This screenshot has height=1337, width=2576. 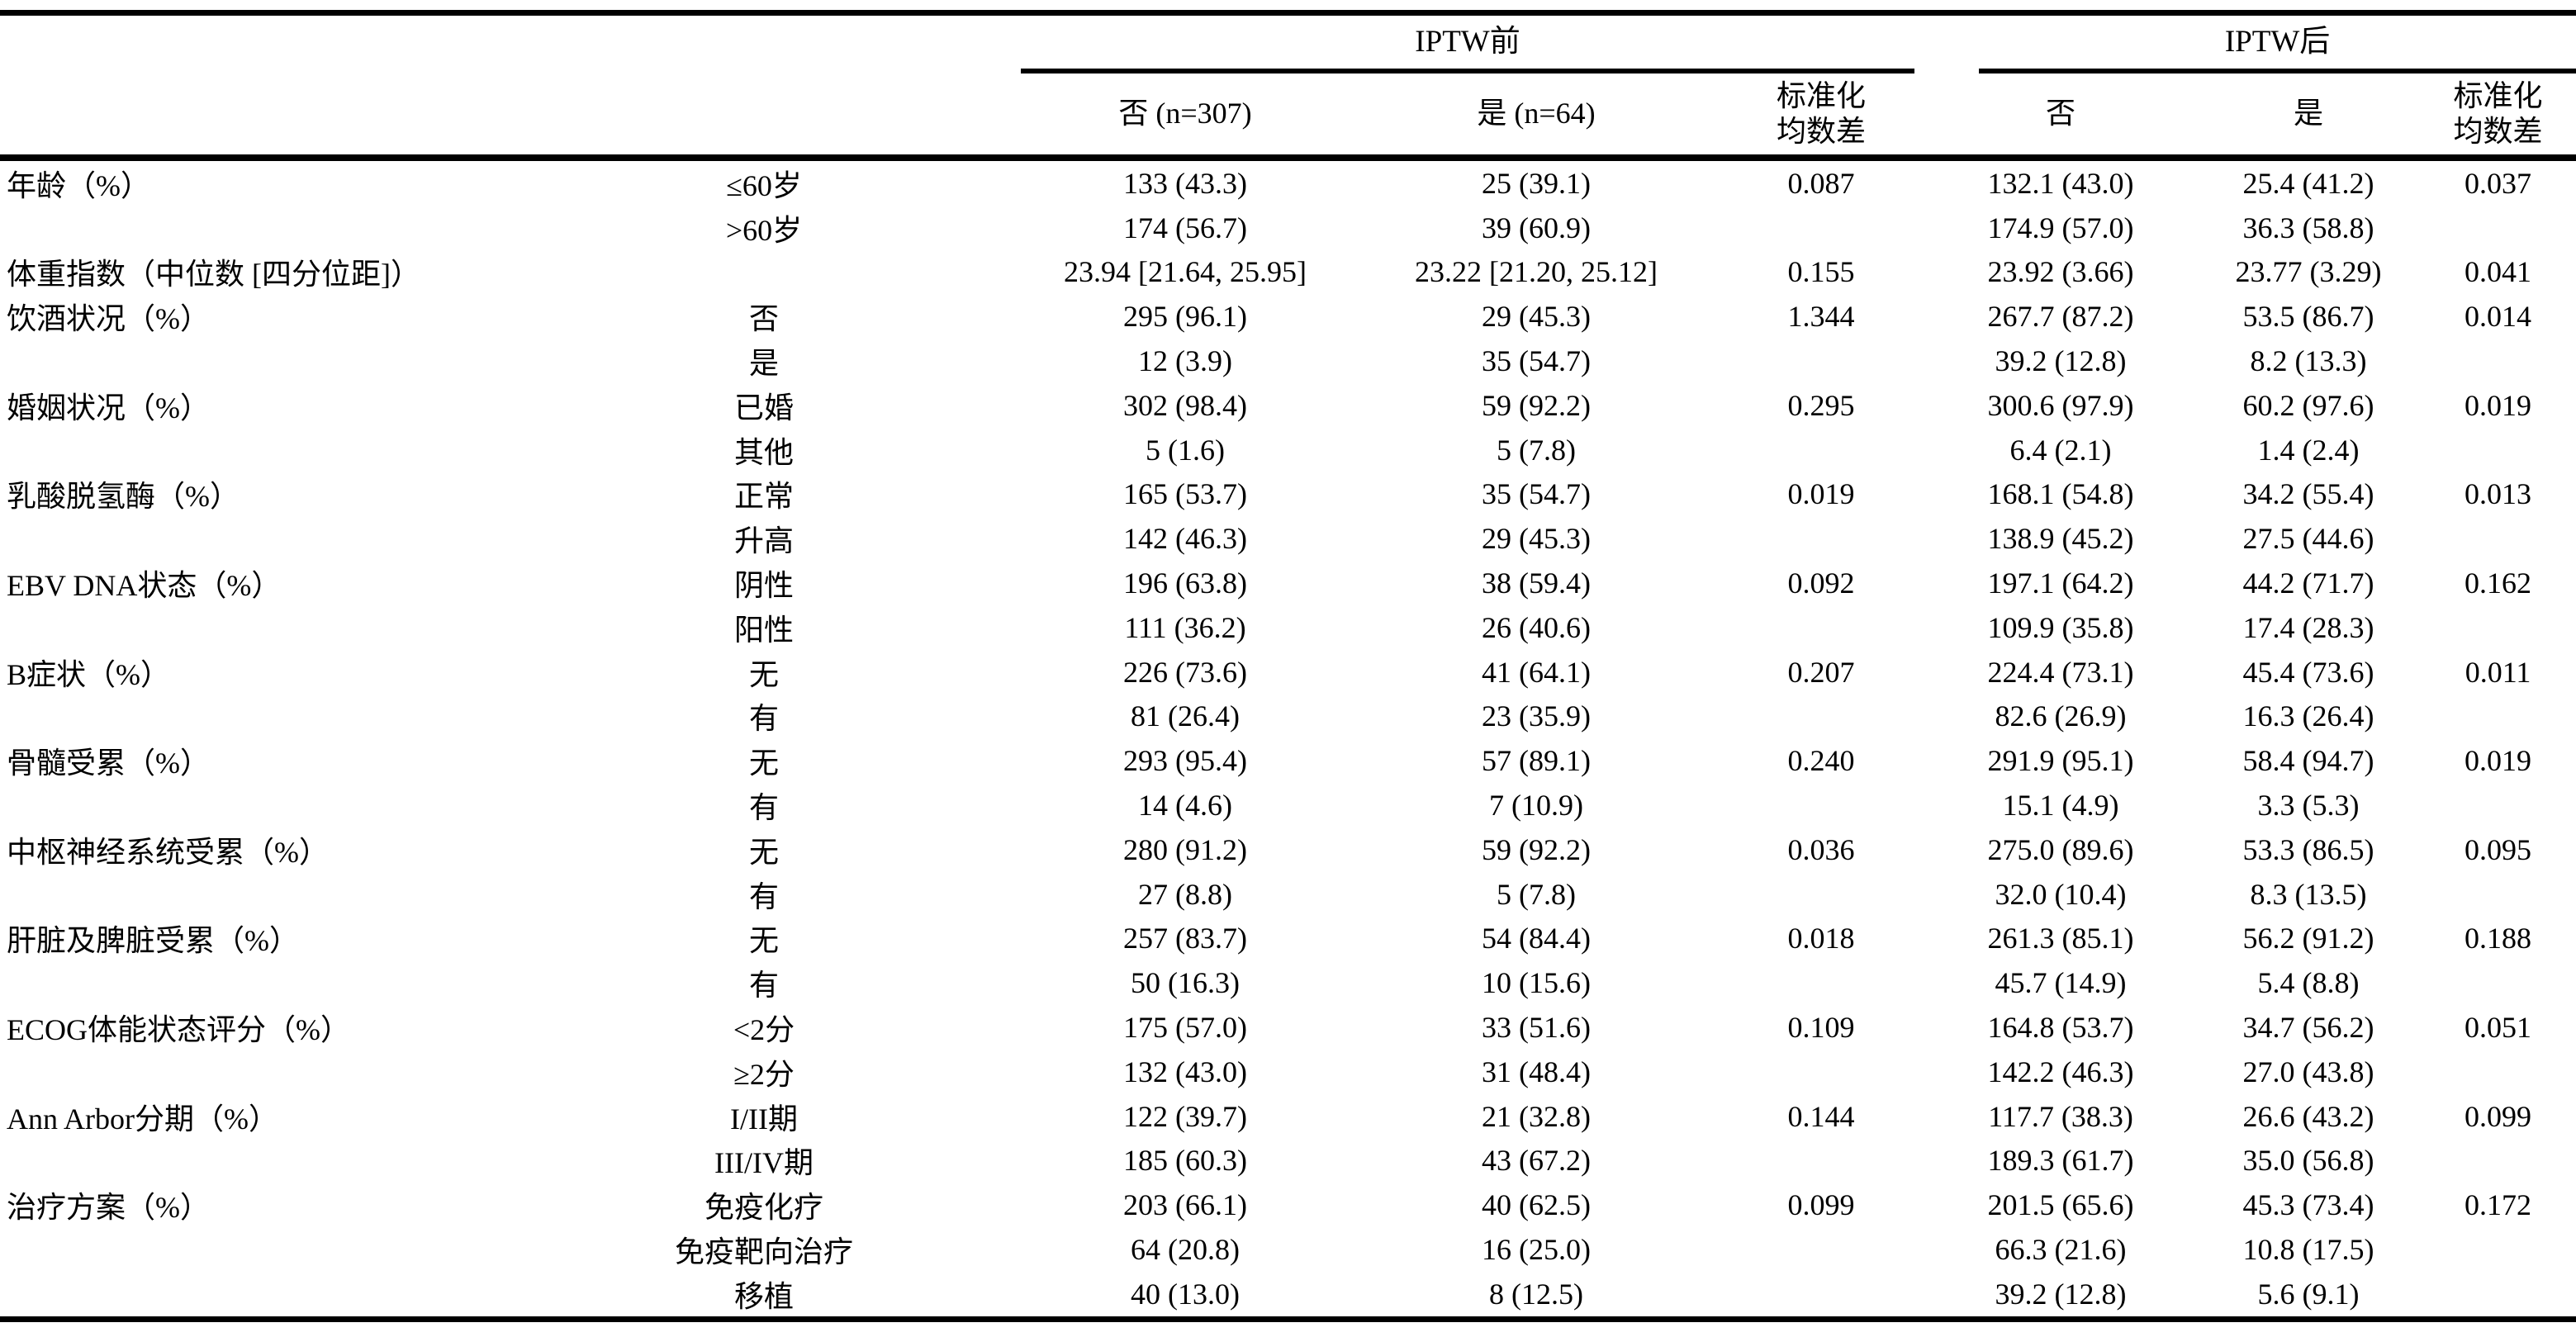 What do you see at coordinates (1821, 183) in the screenshot?
I see `pre-smd-value-cell: 0.087` at bounding box center [1821, 183].